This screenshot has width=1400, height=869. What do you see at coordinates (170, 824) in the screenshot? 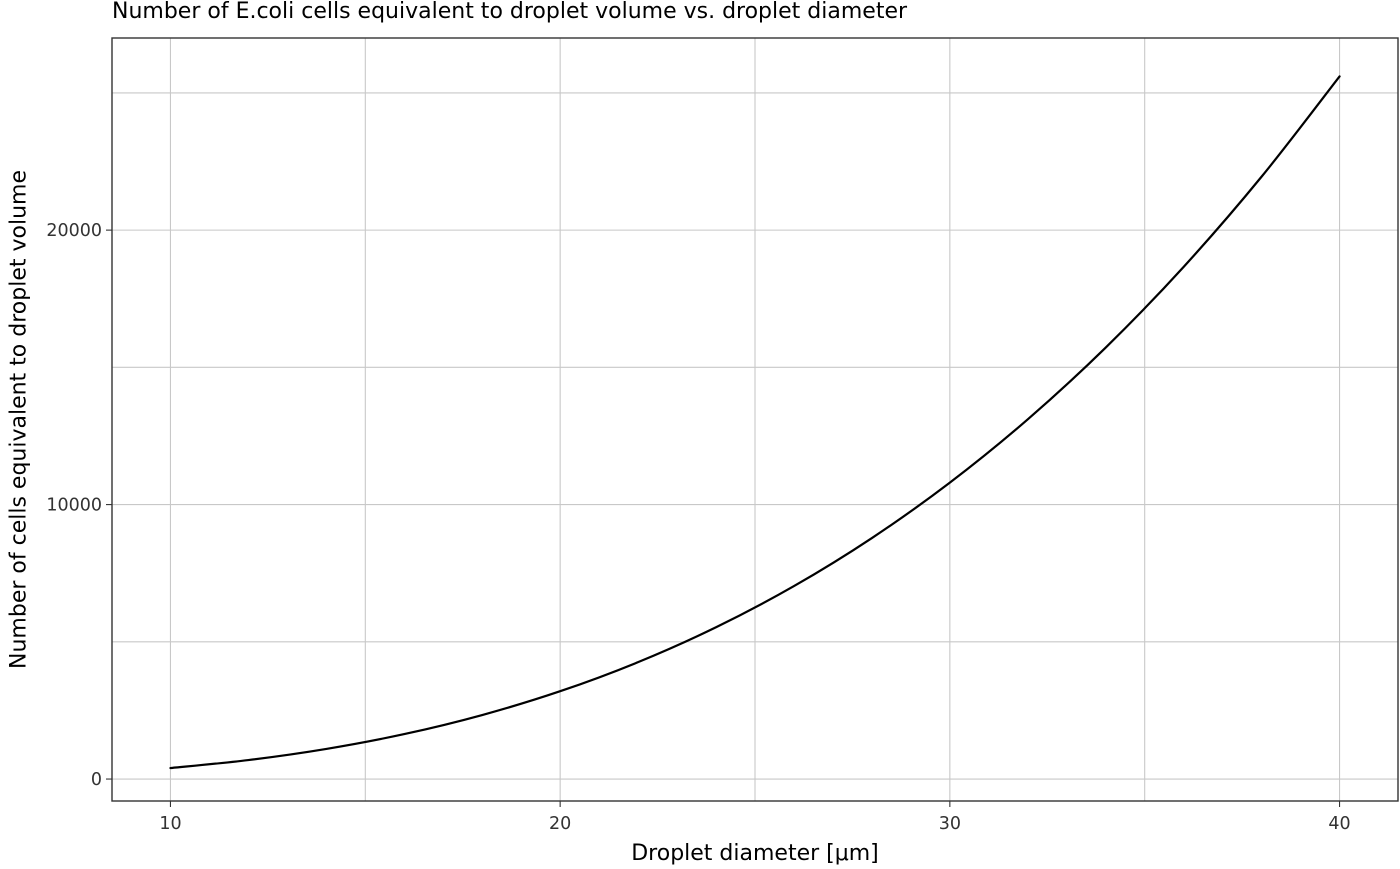
I see `x-tick-label: 10` at bounding box center [170, 824].